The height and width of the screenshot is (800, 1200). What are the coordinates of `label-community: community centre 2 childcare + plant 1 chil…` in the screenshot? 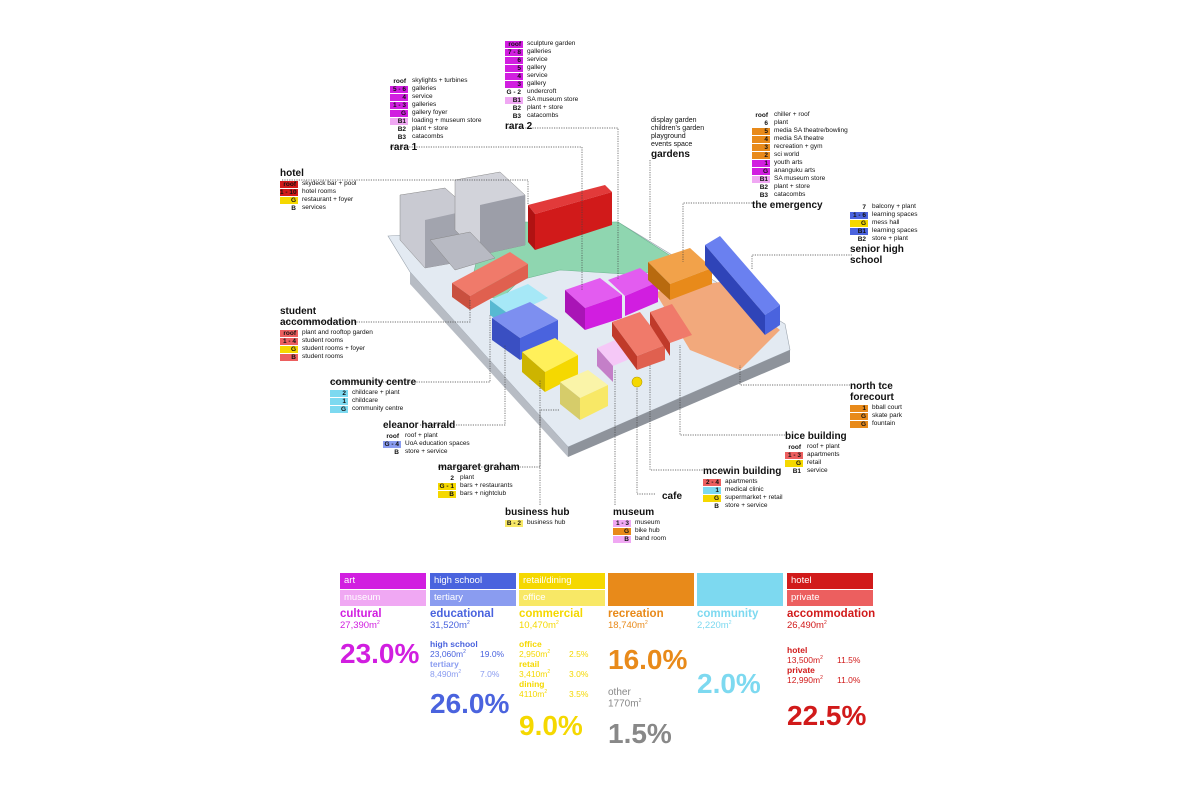 It's located at (373, 394).